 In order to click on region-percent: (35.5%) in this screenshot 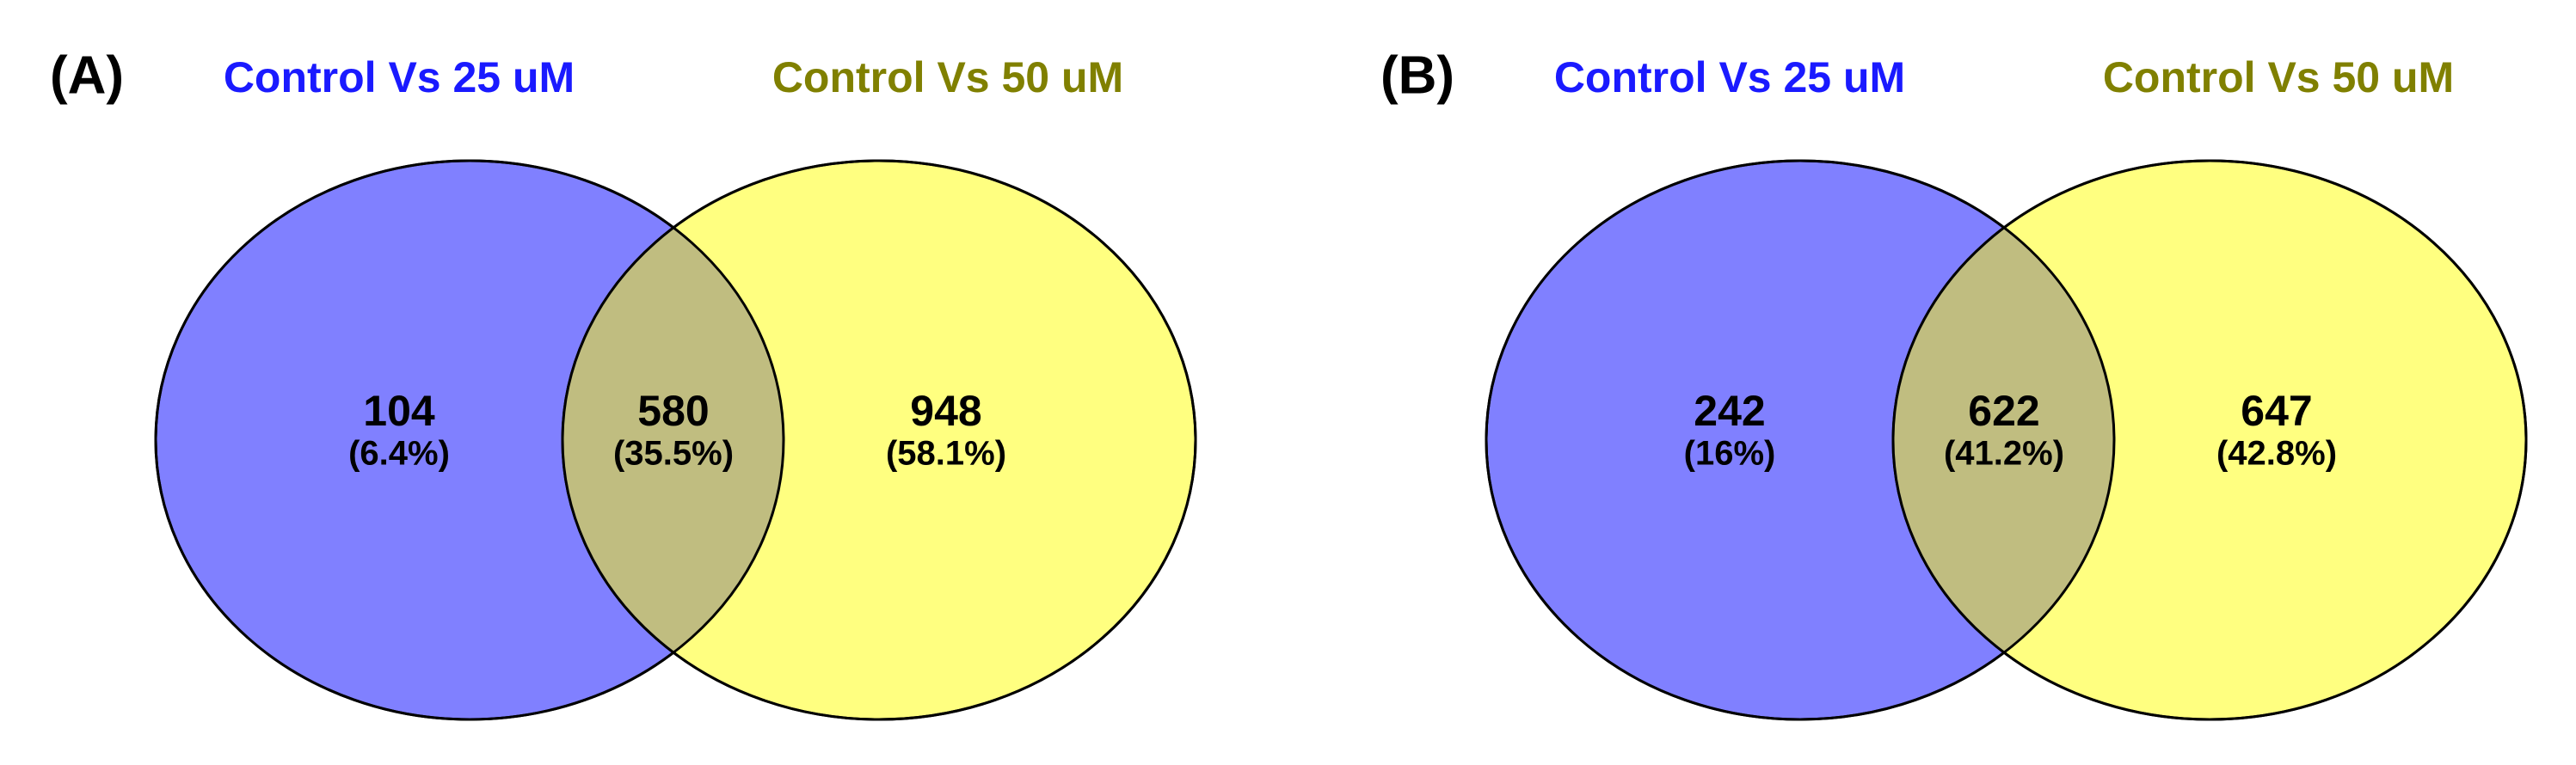, I will do `click(673, 454)`.